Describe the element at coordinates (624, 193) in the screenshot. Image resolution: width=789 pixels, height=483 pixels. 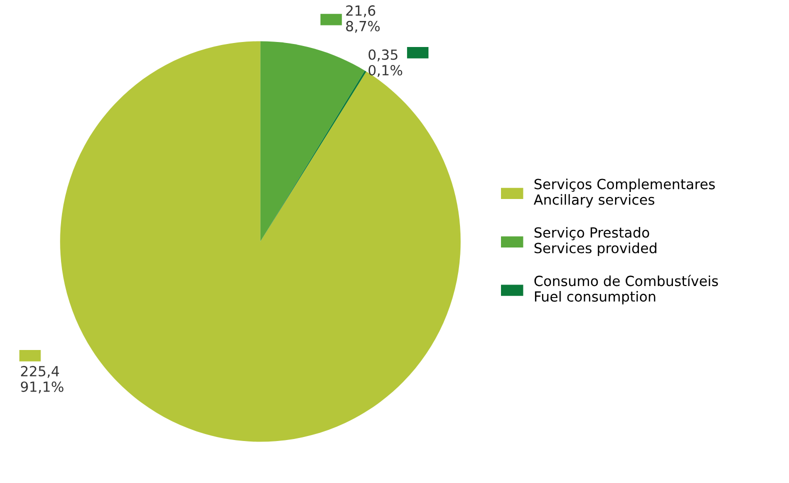
I see `legend-label: Serviços Complementares Ancillary services` at that location.